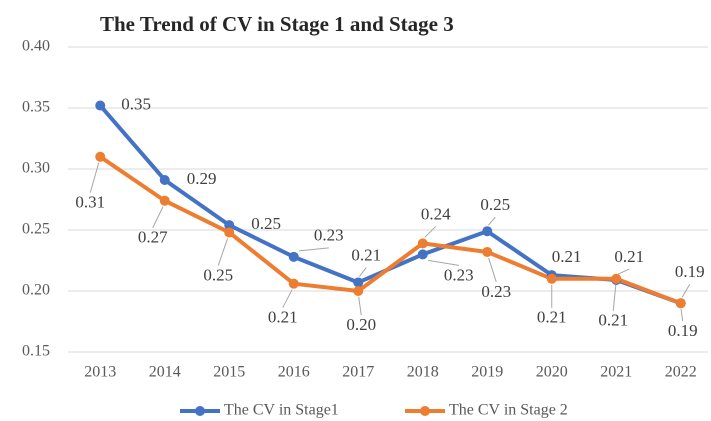  What do you see at coordinates (487, 372) in the screenshot?
I see `x-tick-label: 2019` at bounding box center [487, 372].